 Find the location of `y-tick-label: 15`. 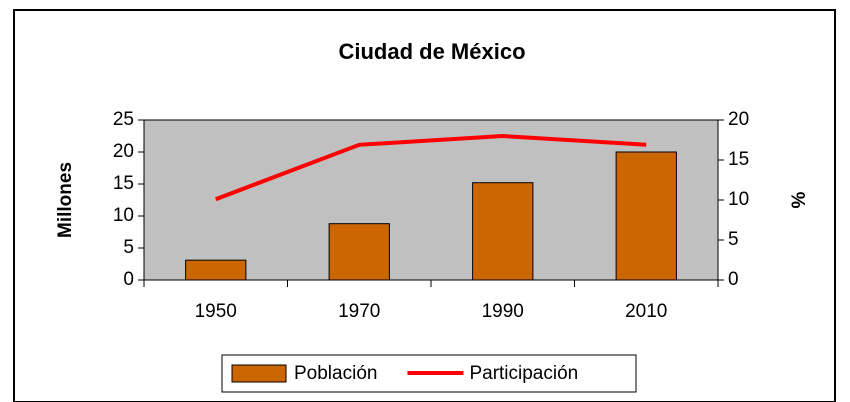

y-tick-label: 15 is located at coordinates (123, 183).